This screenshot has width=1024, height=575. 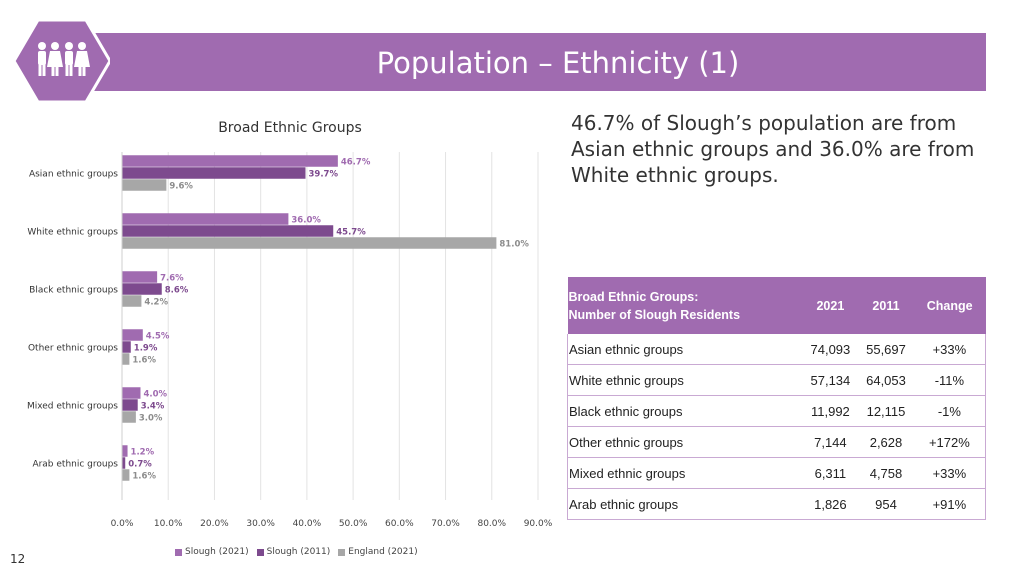 I want to click on data-label: 3.0%, so click(x=151, y=418).